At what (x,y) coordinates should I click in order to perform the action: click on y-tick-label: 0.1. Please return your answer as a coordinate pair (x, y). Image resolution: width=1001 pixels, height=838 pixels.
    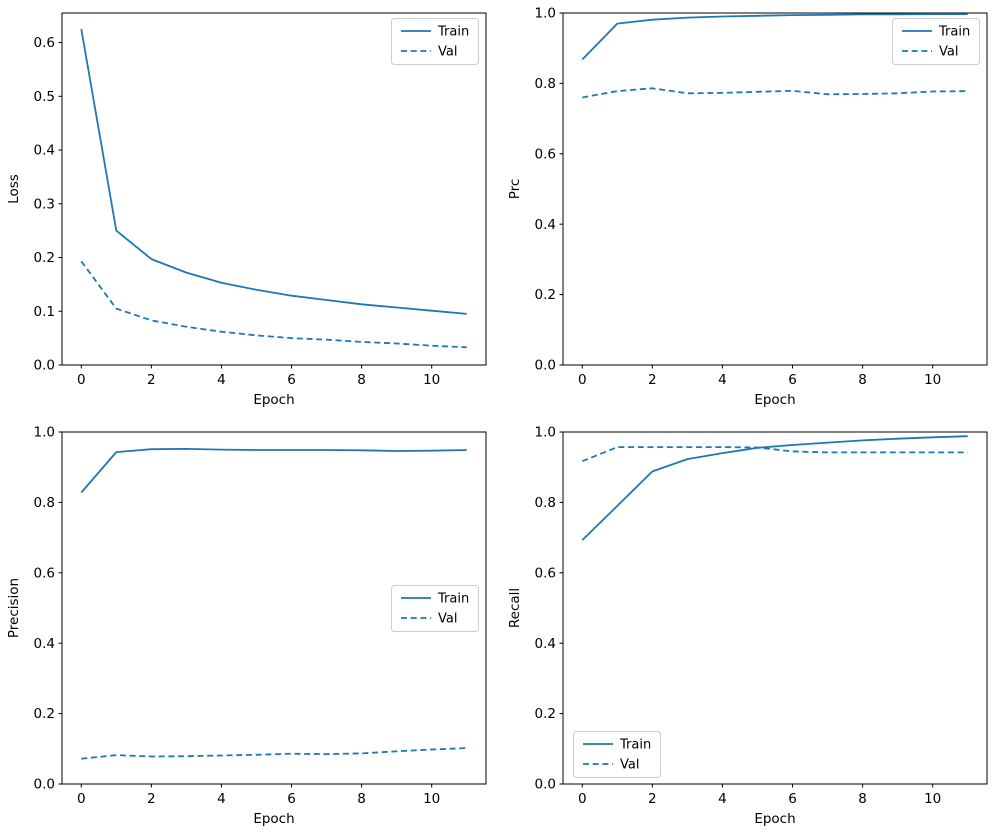
    Looking at the image, I should click on (44, 312).